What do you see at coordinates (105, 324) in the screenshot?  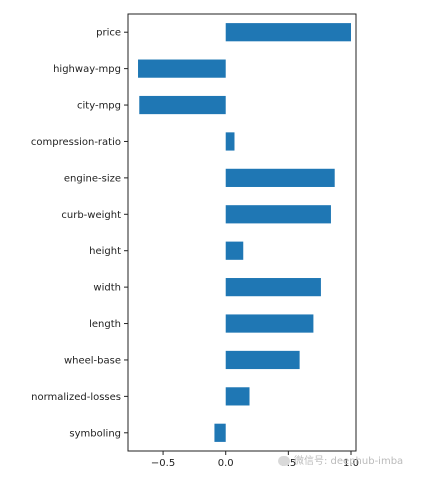 I see `y-tick-label-length: length` at bounding box center [105, 324].